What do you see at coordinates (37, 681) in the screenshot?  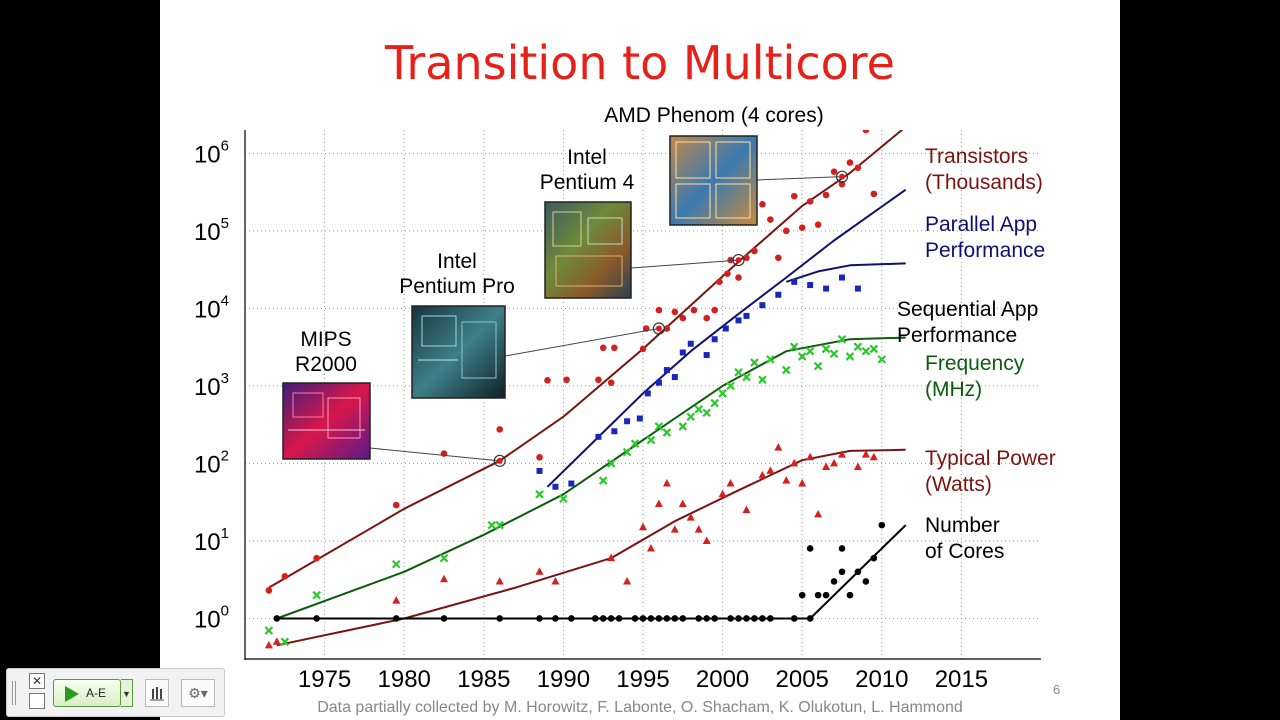 I see `close-icon: ✕` at bounding box center [37, 681].